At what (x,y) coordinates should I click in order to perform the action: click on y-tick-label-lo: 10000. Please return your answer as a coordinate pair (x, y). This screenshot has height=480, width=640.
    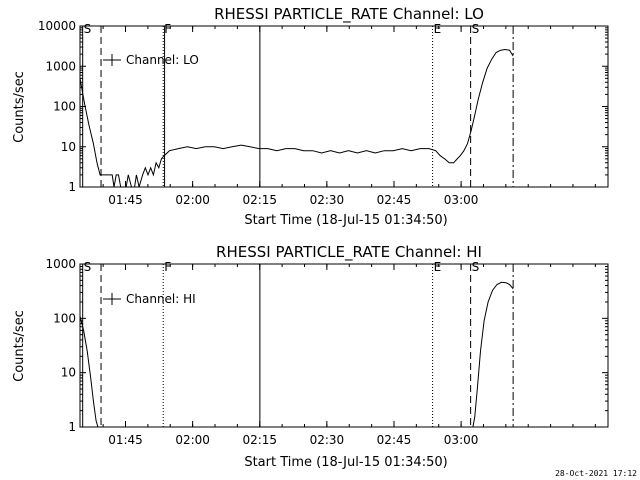
    Looking at the image, I should click on (57, 26).